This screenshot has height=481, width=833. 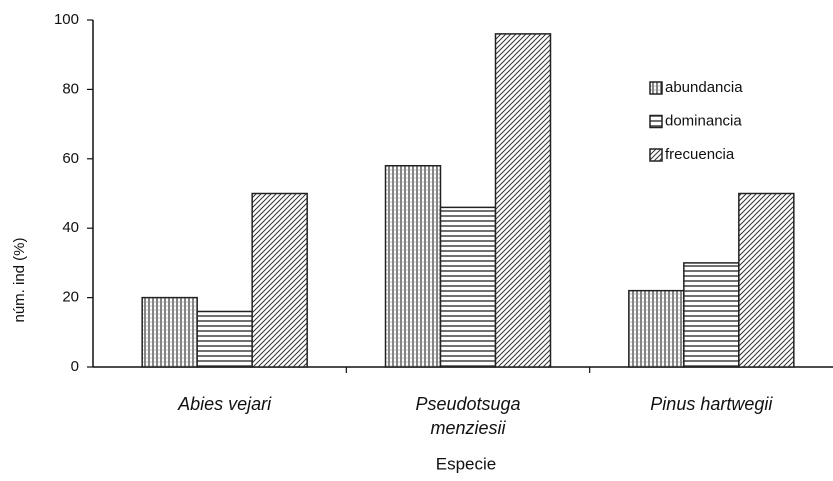 What do you see at coordinates (704, 87) in the screenshot?
I see `legend-label: abundancia` at bounding box center [704, 87].